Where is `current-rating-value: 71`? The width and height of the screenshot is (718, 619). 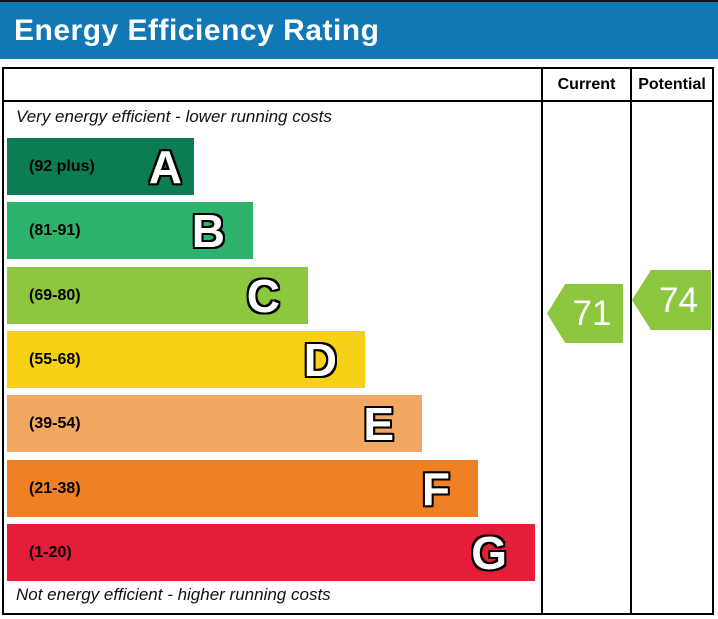 current-rating-value: 71 is located at coordinates (592, 313).